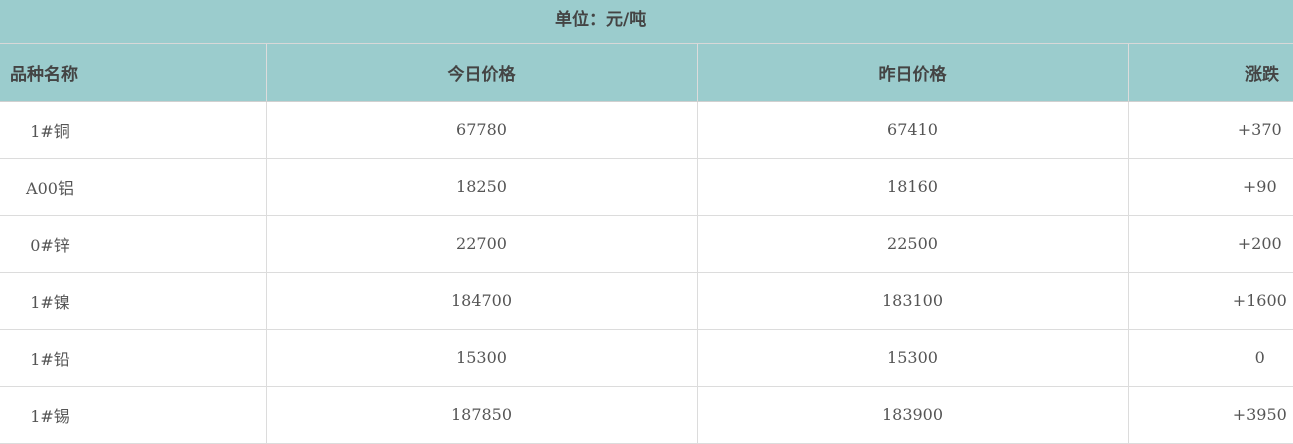 The image size is (1293, 444). I want to click on table-row: A00铝 18250 18160 +90, so click(646, 187).